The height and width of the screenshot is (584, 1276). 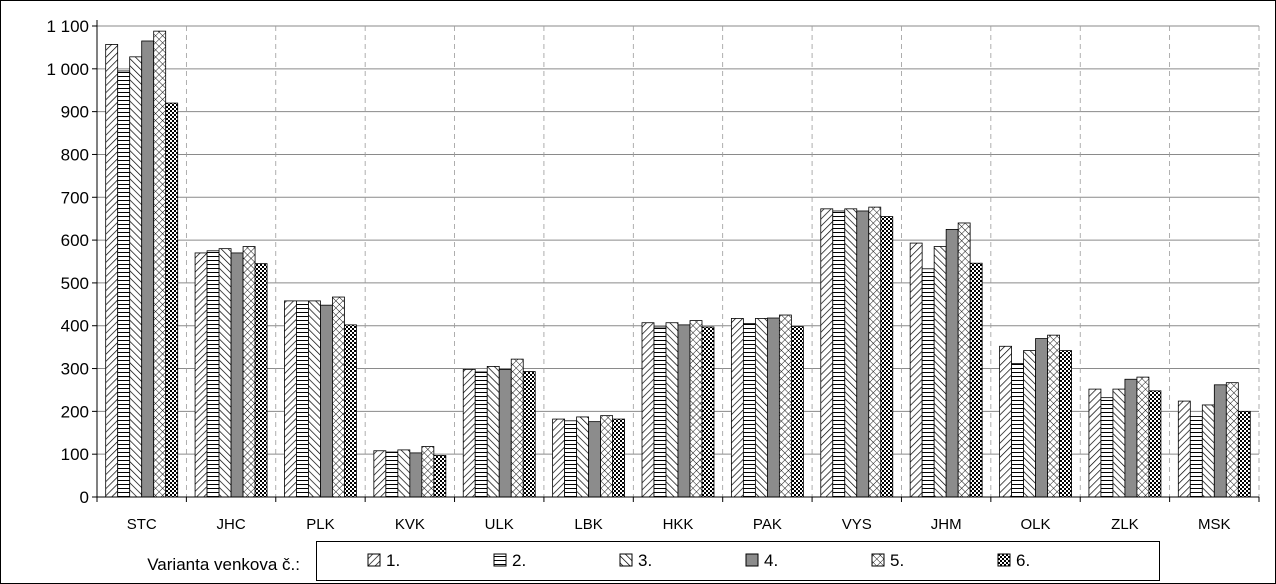 What do you see at coordinates (499, 524) in the screenshot?
I see `x-tick-label-ulk: ULK` at bounding box center [499, 524].